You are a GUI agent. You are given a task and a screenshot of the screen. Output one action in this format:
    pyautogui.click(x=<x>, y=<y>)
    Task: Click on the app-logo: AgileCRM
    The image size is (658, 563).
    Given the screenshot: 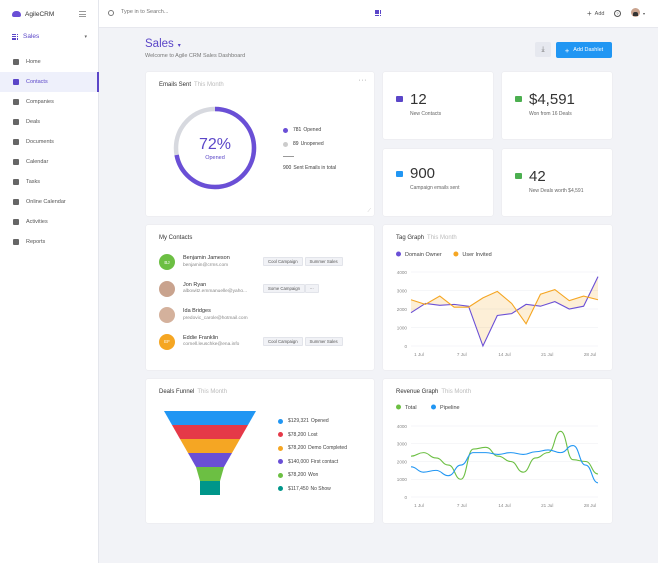 What is the action you would take?
    pyautogui.click(x=33, y=14)
    